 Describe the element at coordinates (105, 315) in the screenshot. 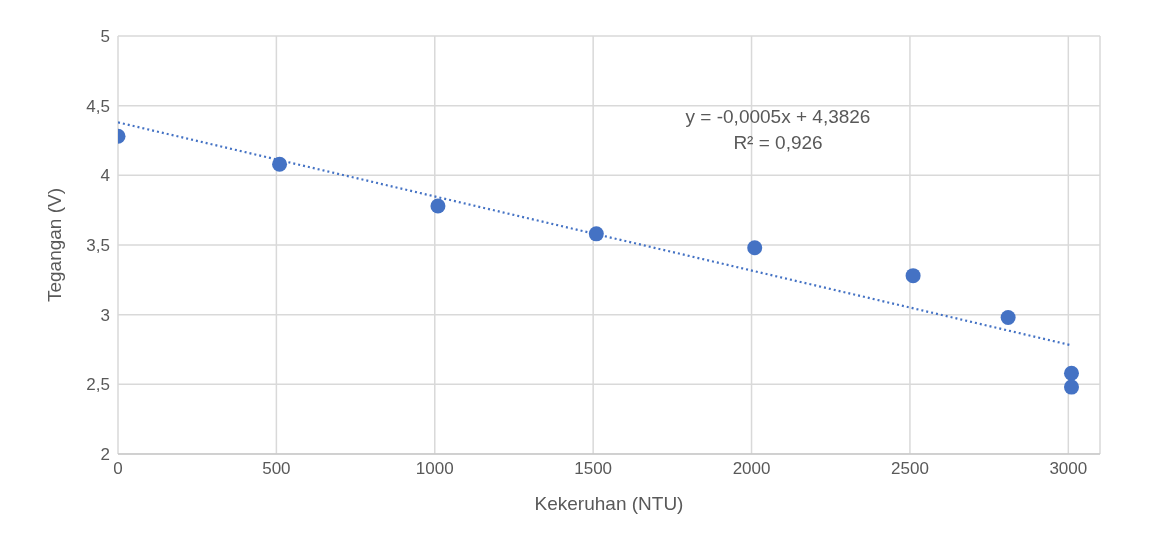

I see `y-tick-label: 3` at that location.